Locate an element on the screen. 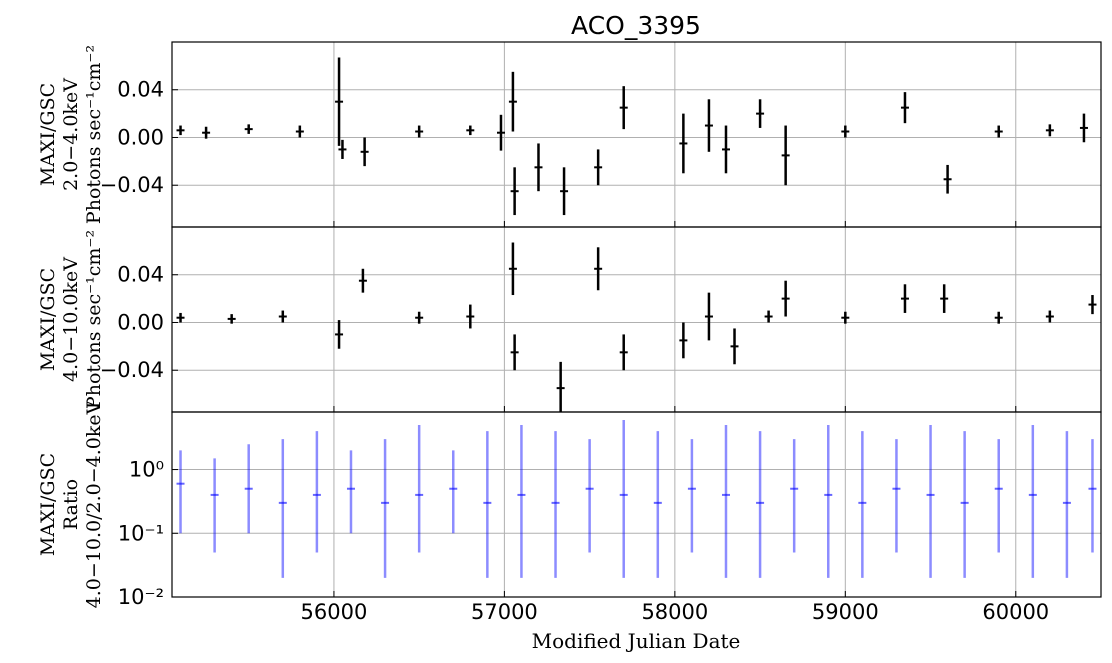 This screenshot has width=1112, height=663. x-tick-label: 58000 is located at coordinates (674, 612).